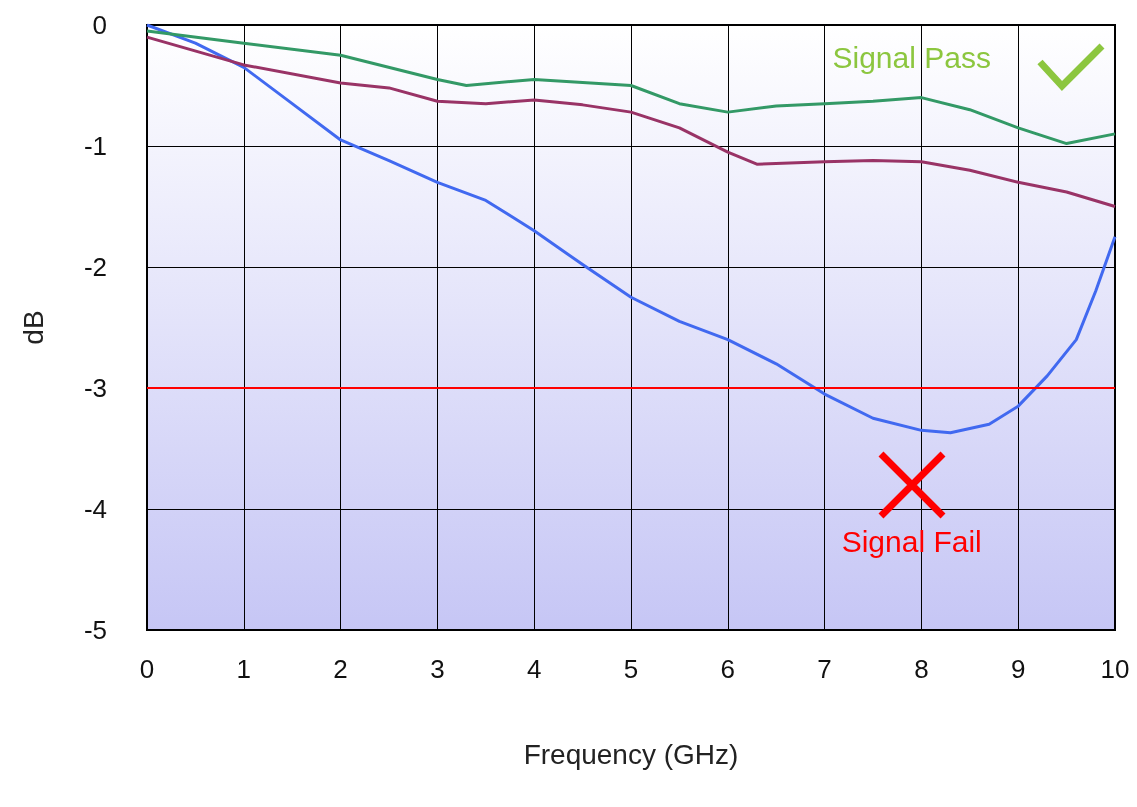 The image size is (1137, 807). What do you see at coordinates (95, 146) in the screenshot?
I see `y-tick-label: -1` at bounding box center [95, 146].